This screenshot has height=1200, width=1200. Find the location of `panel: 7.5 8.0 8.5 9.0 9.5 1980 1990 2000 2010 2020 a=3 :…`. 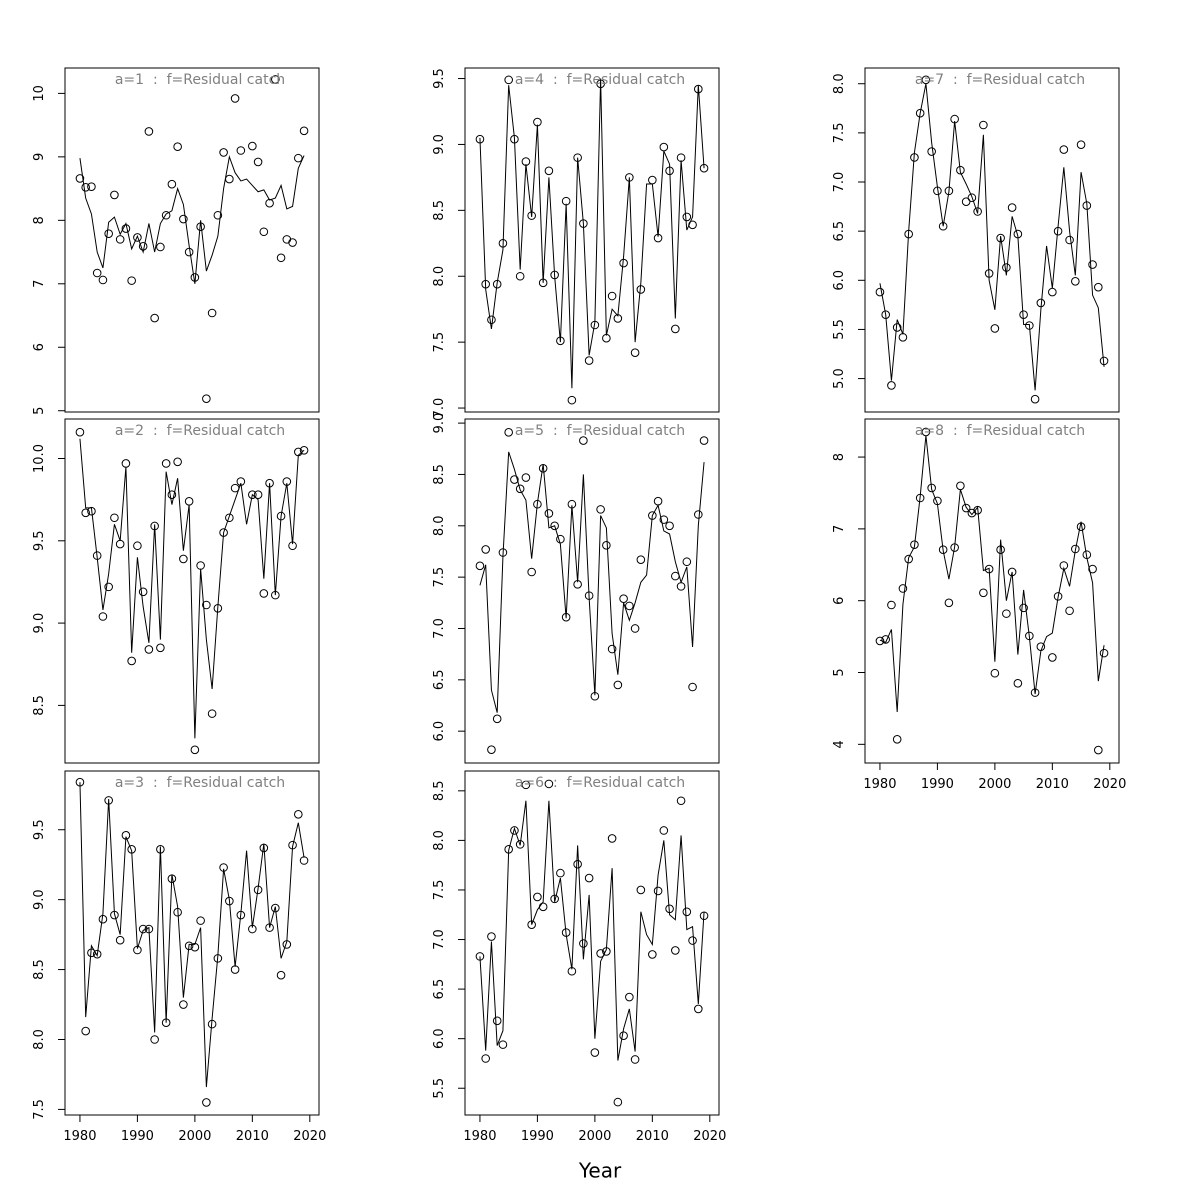

panel: 7.5 8.0 8.5 9.0 9.5 1980 1990 2000 2010 2020 a=3 :… is located at coordinates (179, 957).